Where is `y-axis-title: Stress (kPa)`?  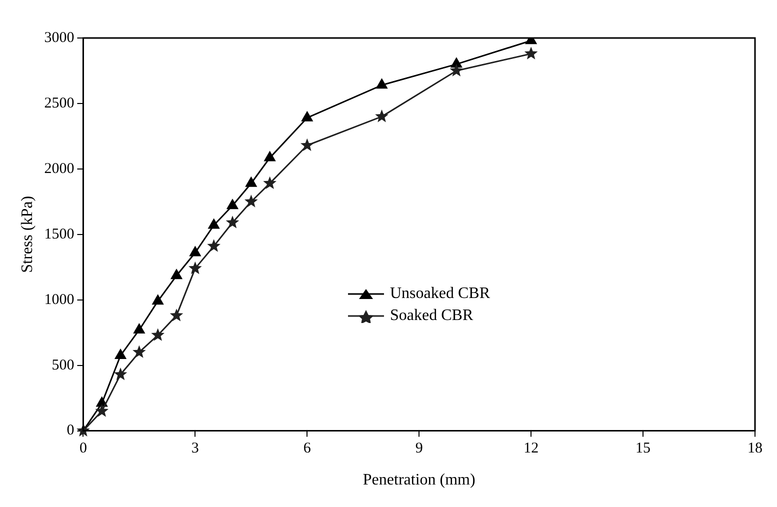
y-axis-title: Stress (kPa) is located at coordinates (27, 234).